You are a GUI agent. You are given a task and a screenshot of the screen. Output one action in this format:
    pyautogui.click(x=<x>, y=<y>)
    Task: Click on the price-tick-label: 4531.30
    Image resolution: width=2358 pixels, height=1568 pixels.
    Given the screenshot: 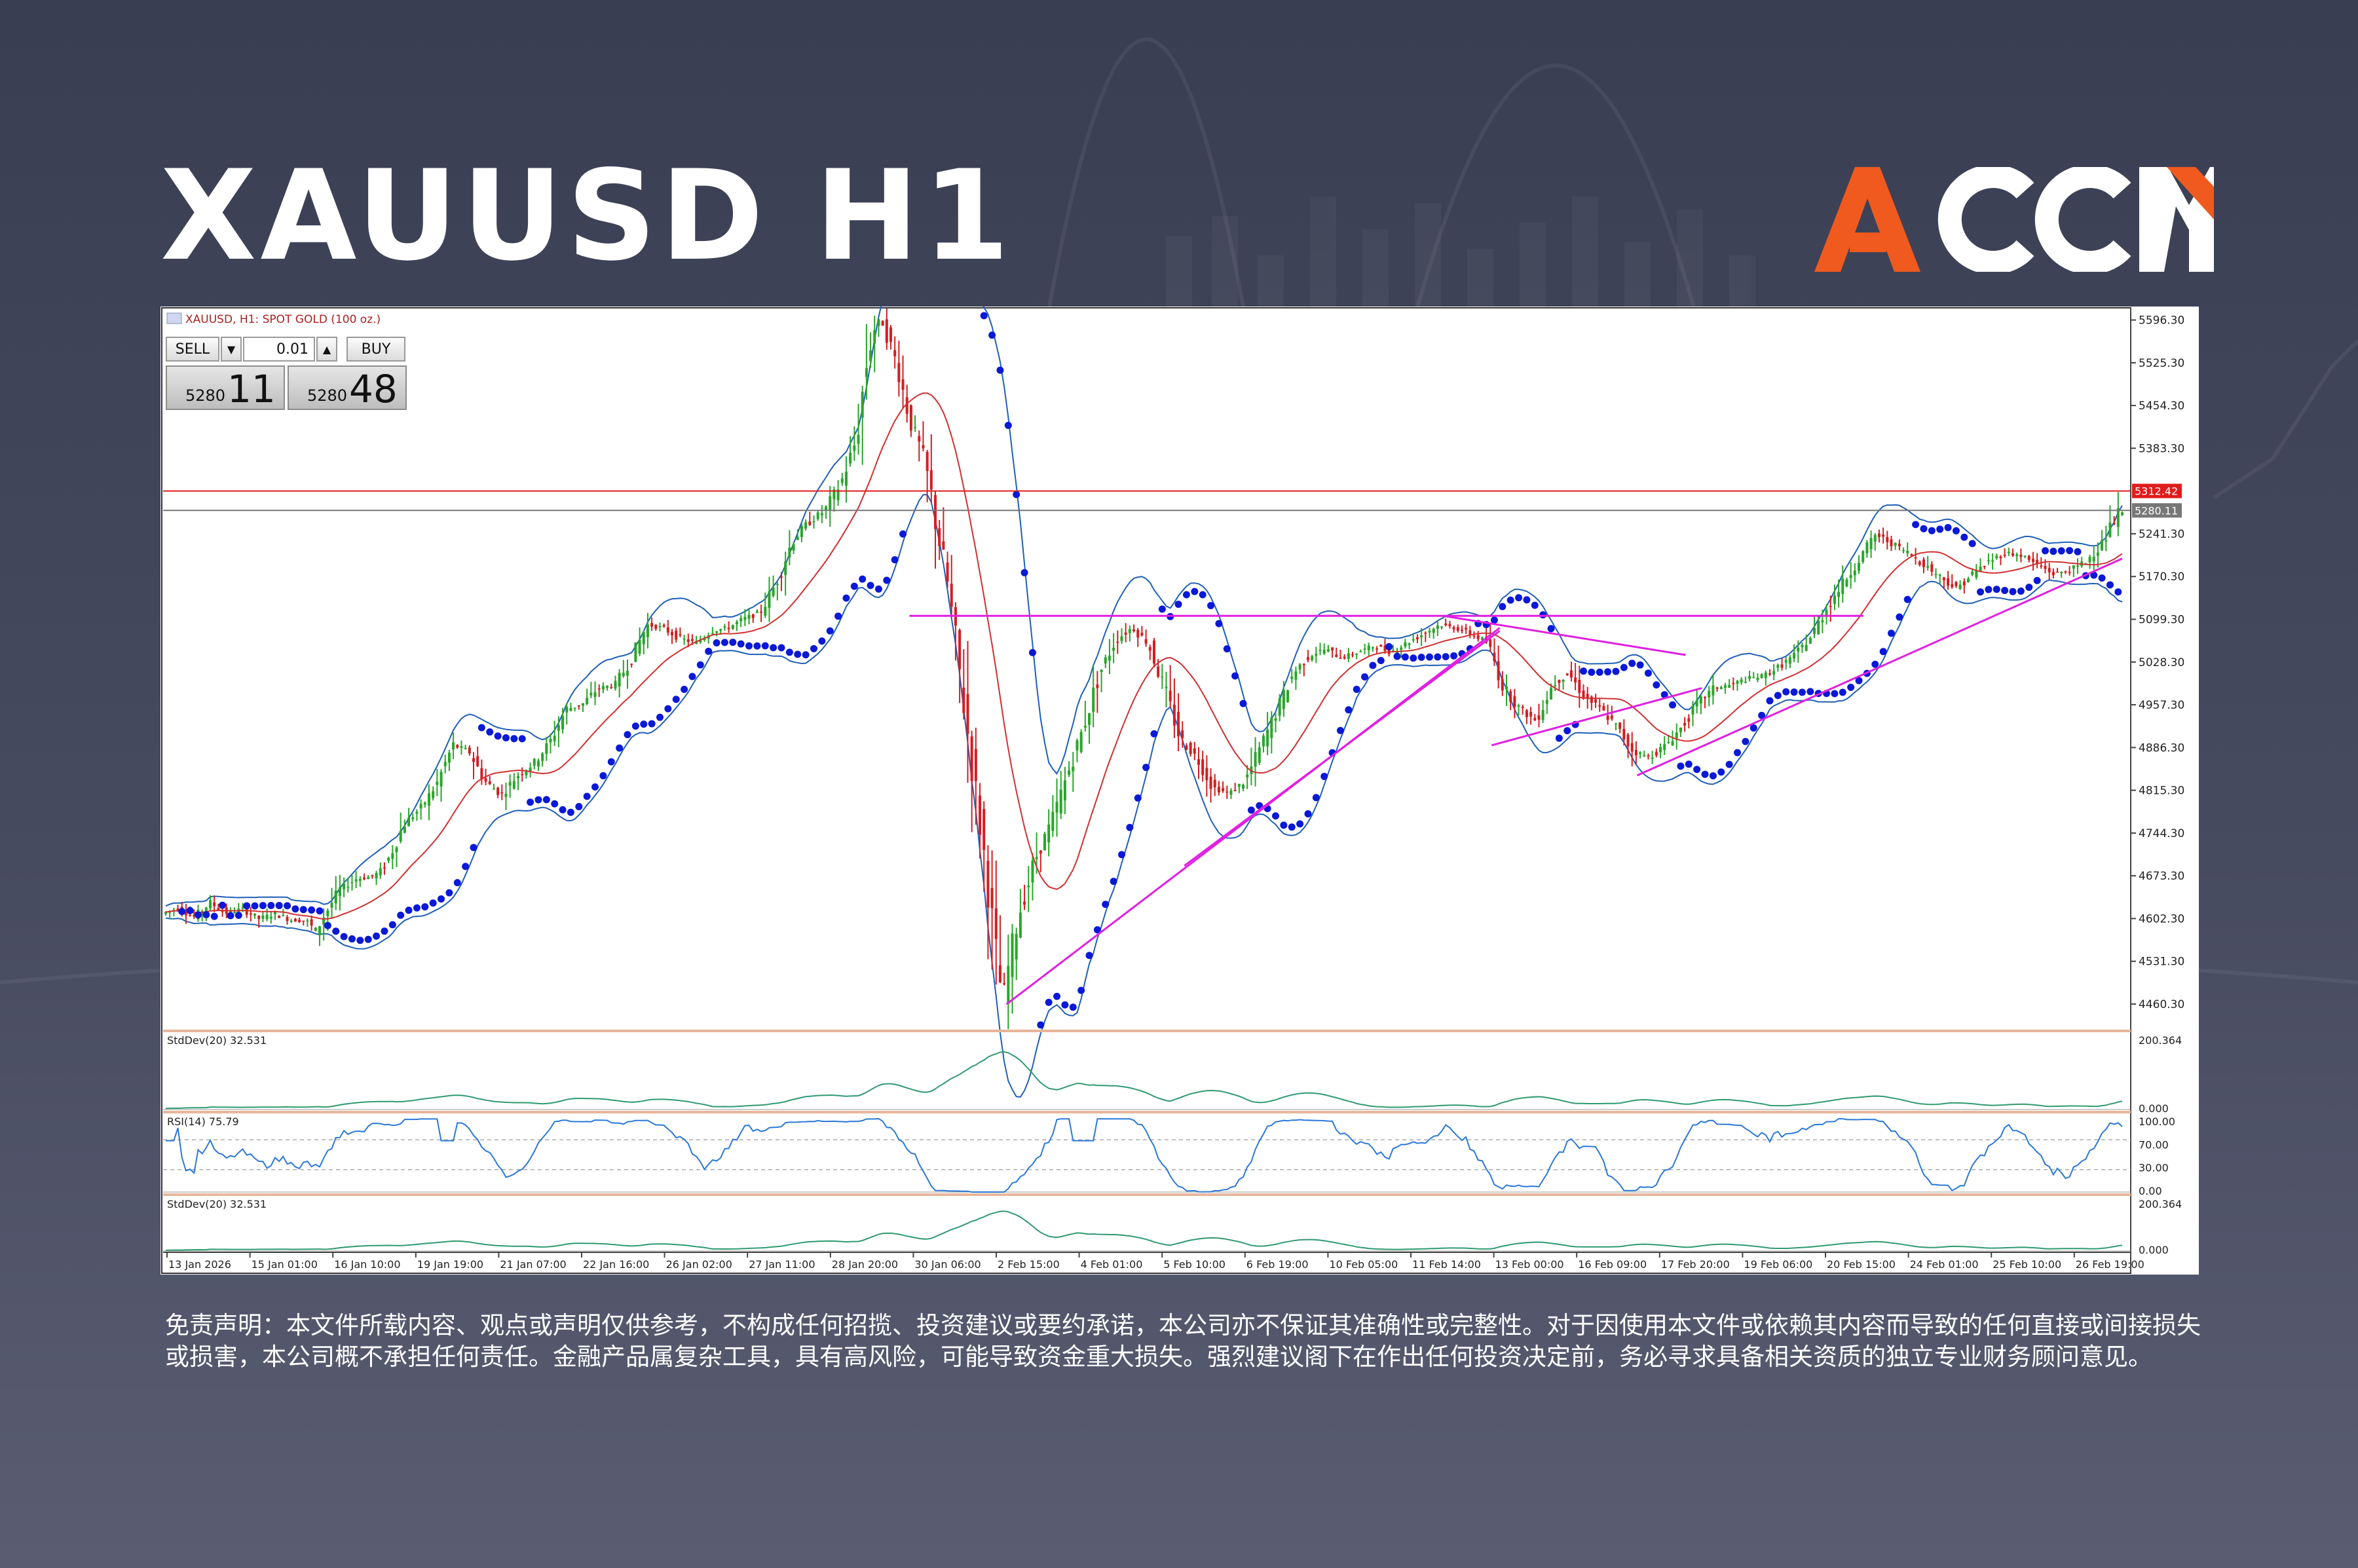 What is the action you would take?
    pyautogui.click(x=2161, y=962)
    